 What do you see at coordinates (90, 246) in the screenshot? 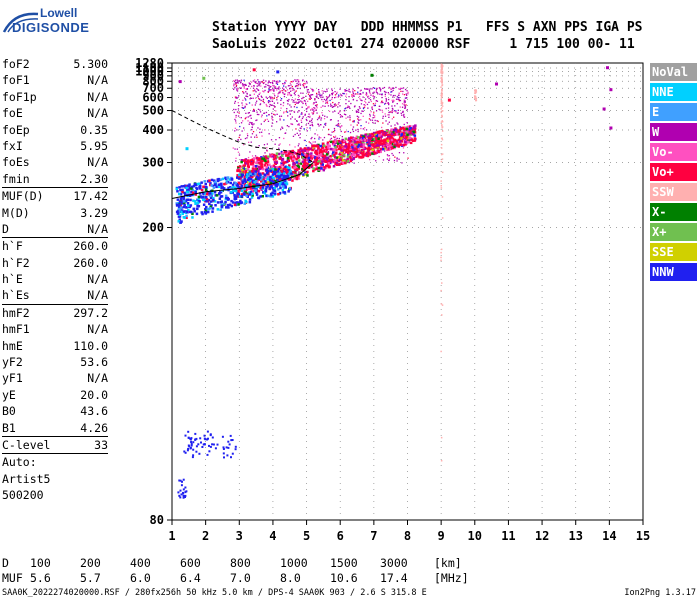
I see `param-value: 260.0` at bounding box center [90, 246].